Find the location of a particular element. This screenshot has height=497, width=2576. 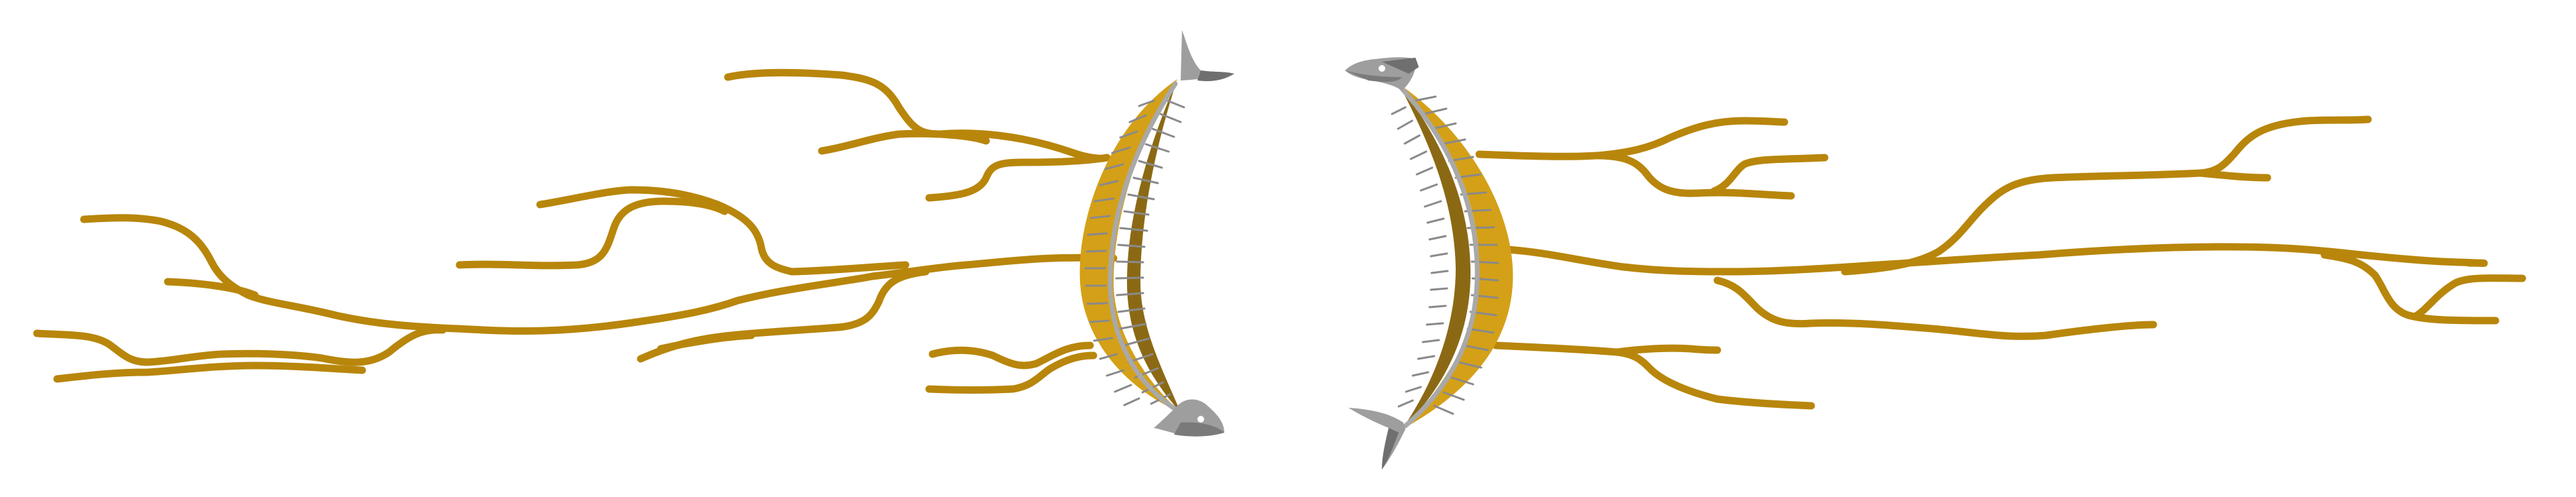

right-fish-skeleton is located at coordinates (1429, 264).